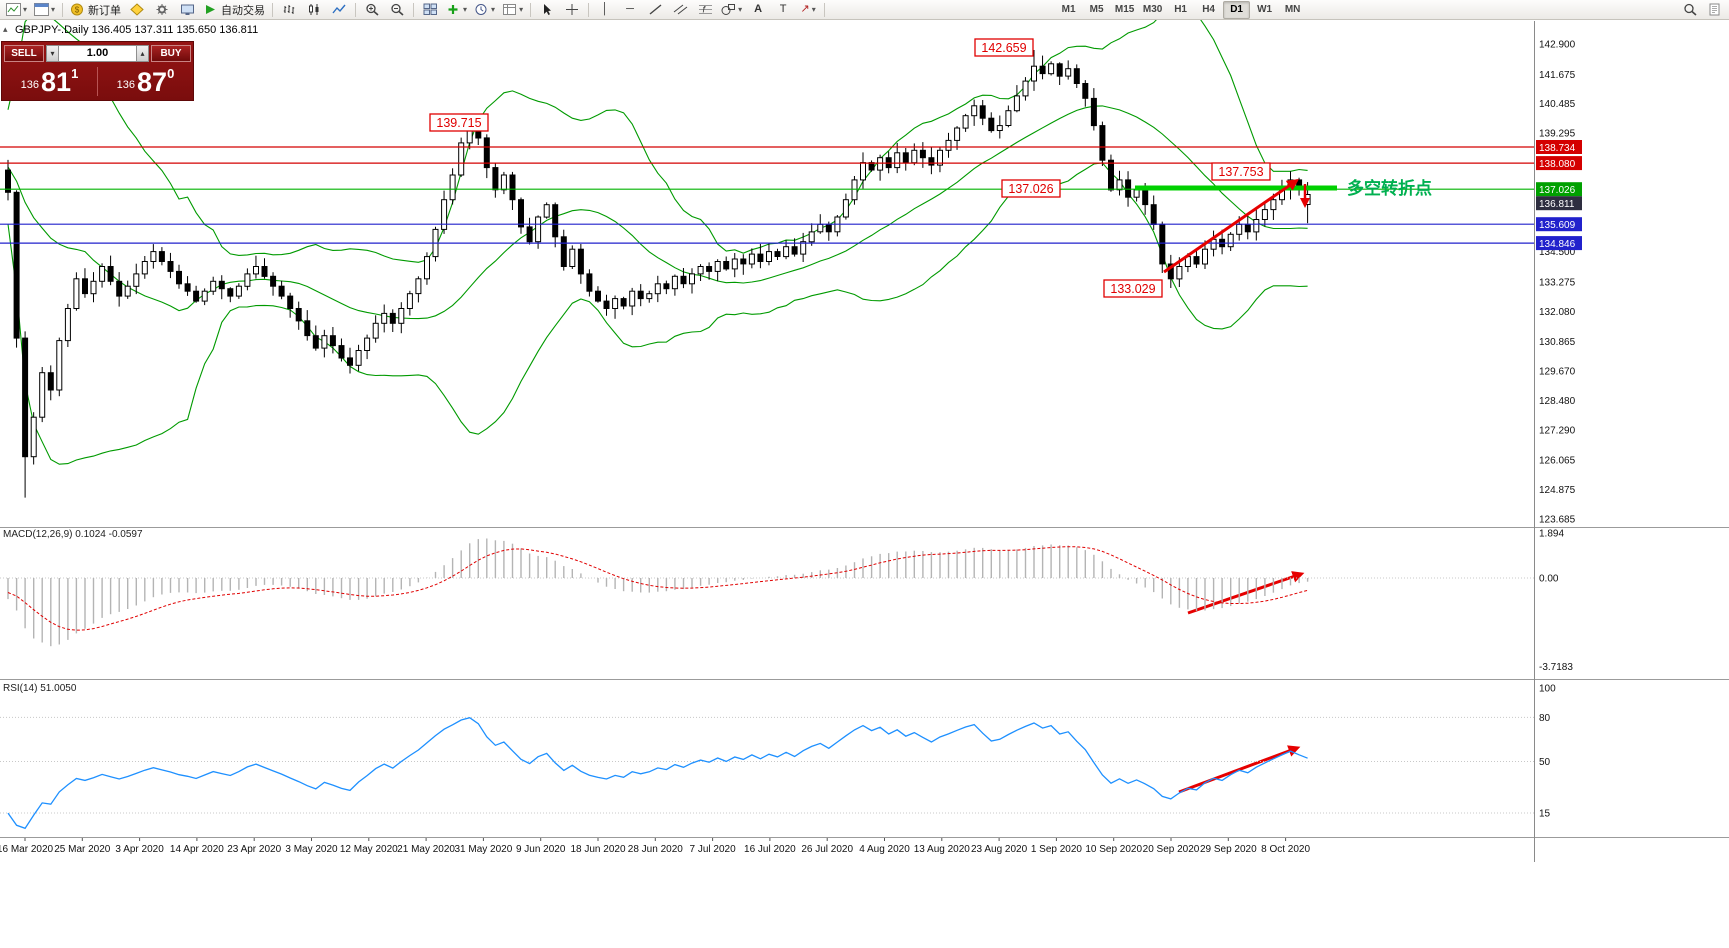  What do you see at coordinates (197, 849) in the screenshot?
I see `svg-text: 14 Apr 2020` at bounding box center [197, 849].